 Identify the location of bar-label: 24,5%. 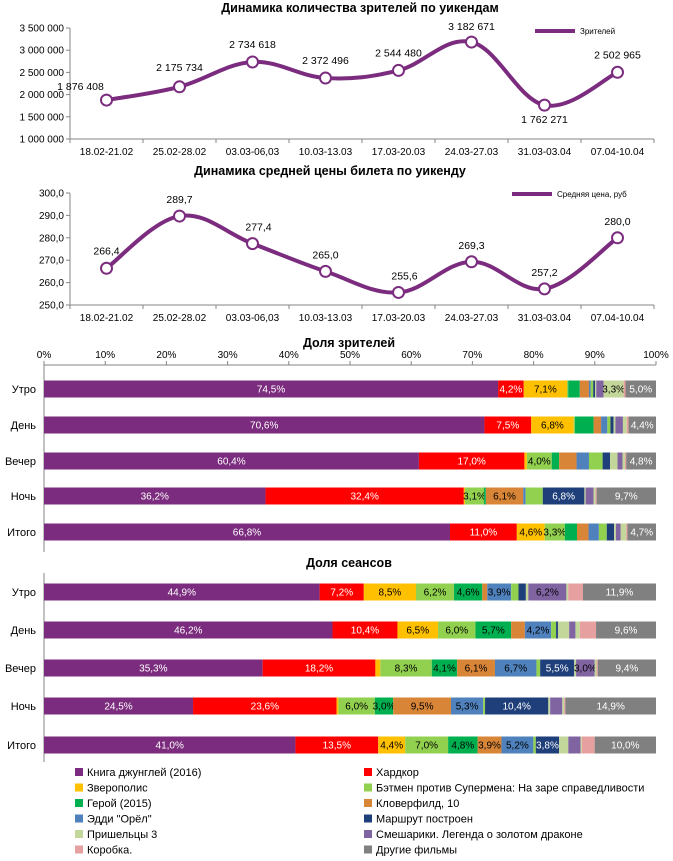
(118, 707).